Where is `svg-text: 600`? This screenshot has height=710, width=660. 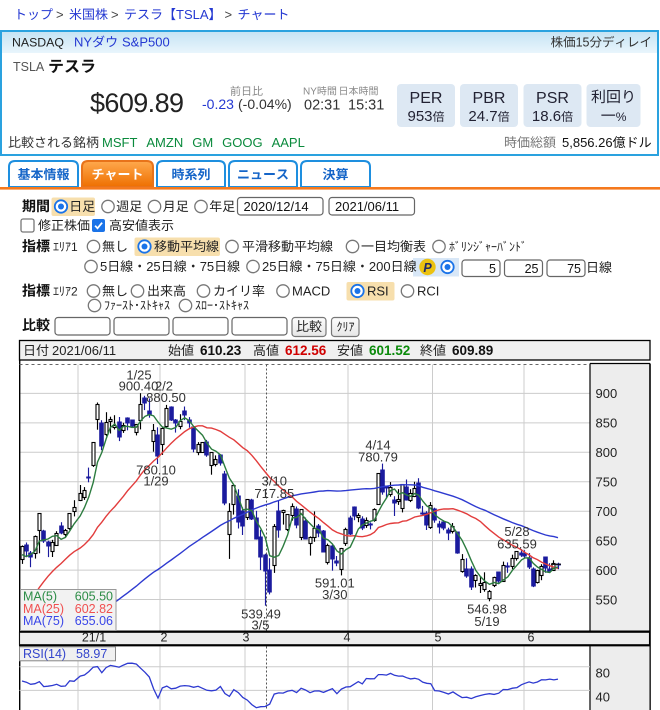 svg-text: 600 is located at coordinates (607, 570).